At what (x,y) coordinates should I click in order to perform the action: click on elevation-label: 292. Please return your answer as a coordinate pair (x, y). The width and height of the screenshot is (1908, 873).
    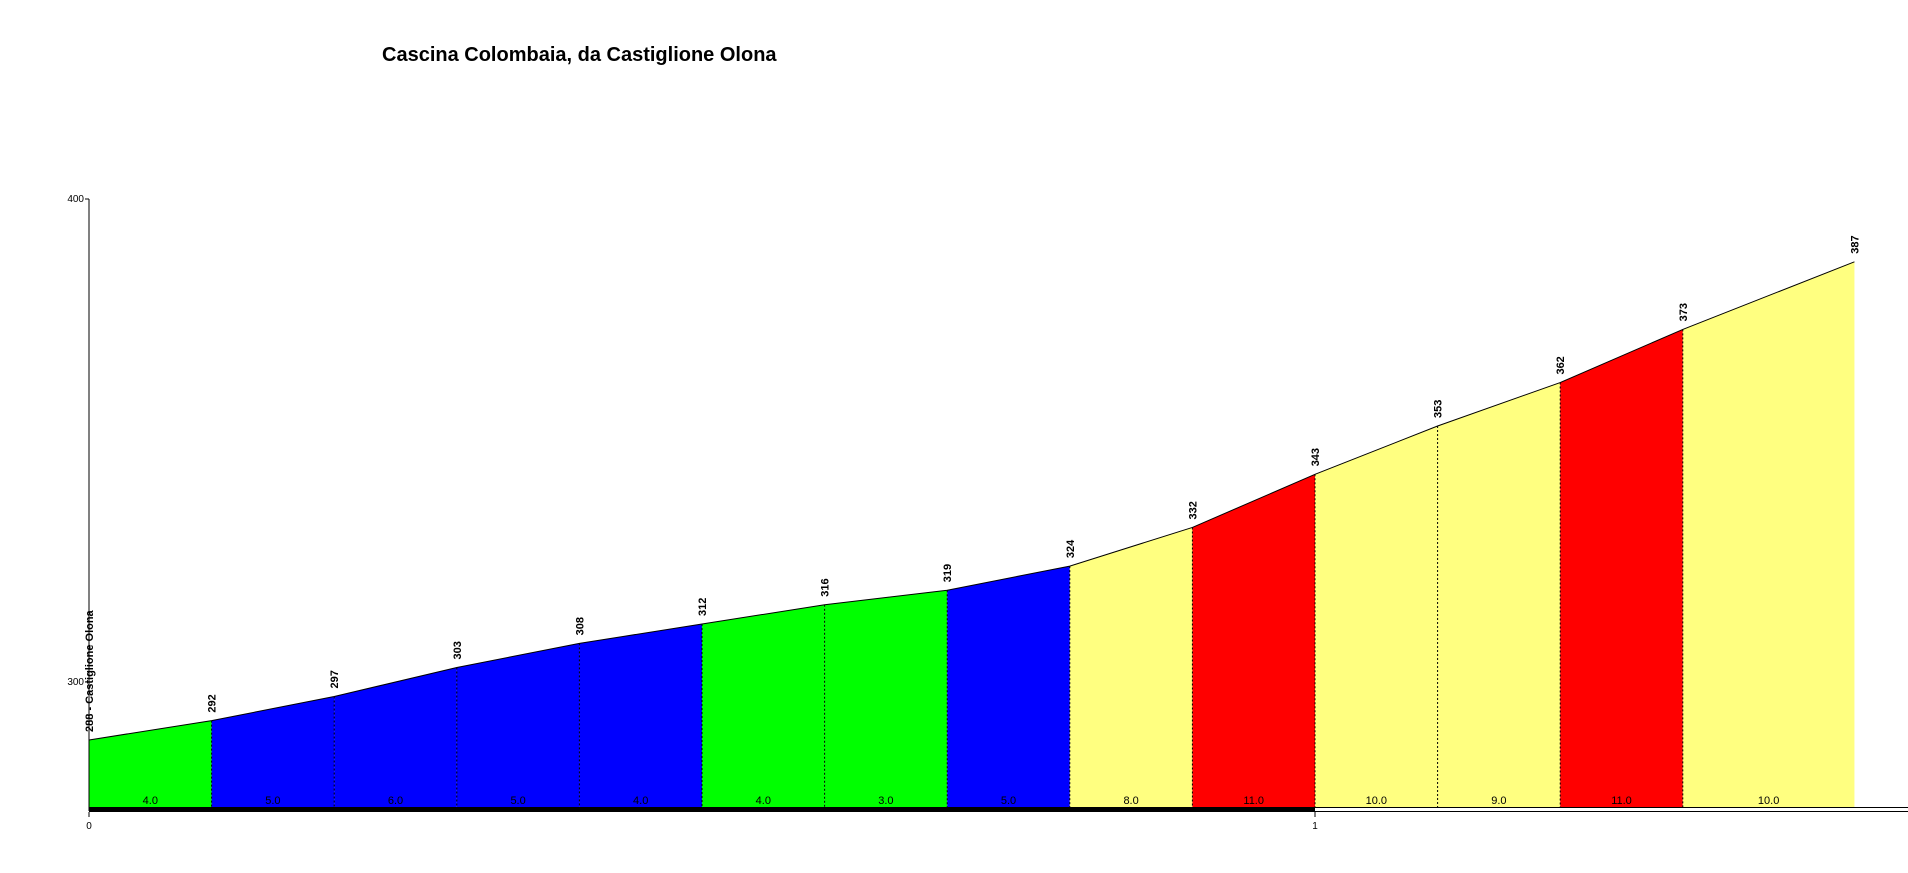
    Looking at the image, I should click on (213, 703).